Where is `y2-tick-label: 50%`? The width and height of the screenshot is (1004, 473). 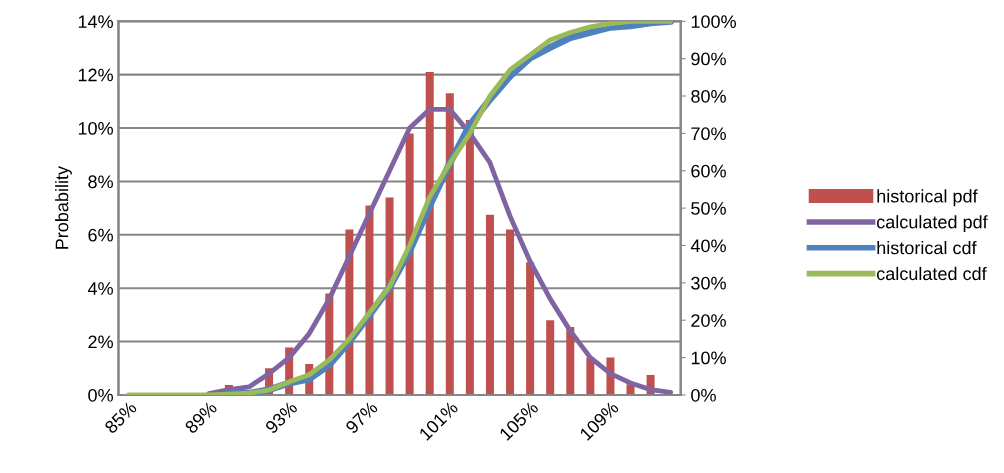
y2-tick-label: 50% is located at coordinates (708, 208).